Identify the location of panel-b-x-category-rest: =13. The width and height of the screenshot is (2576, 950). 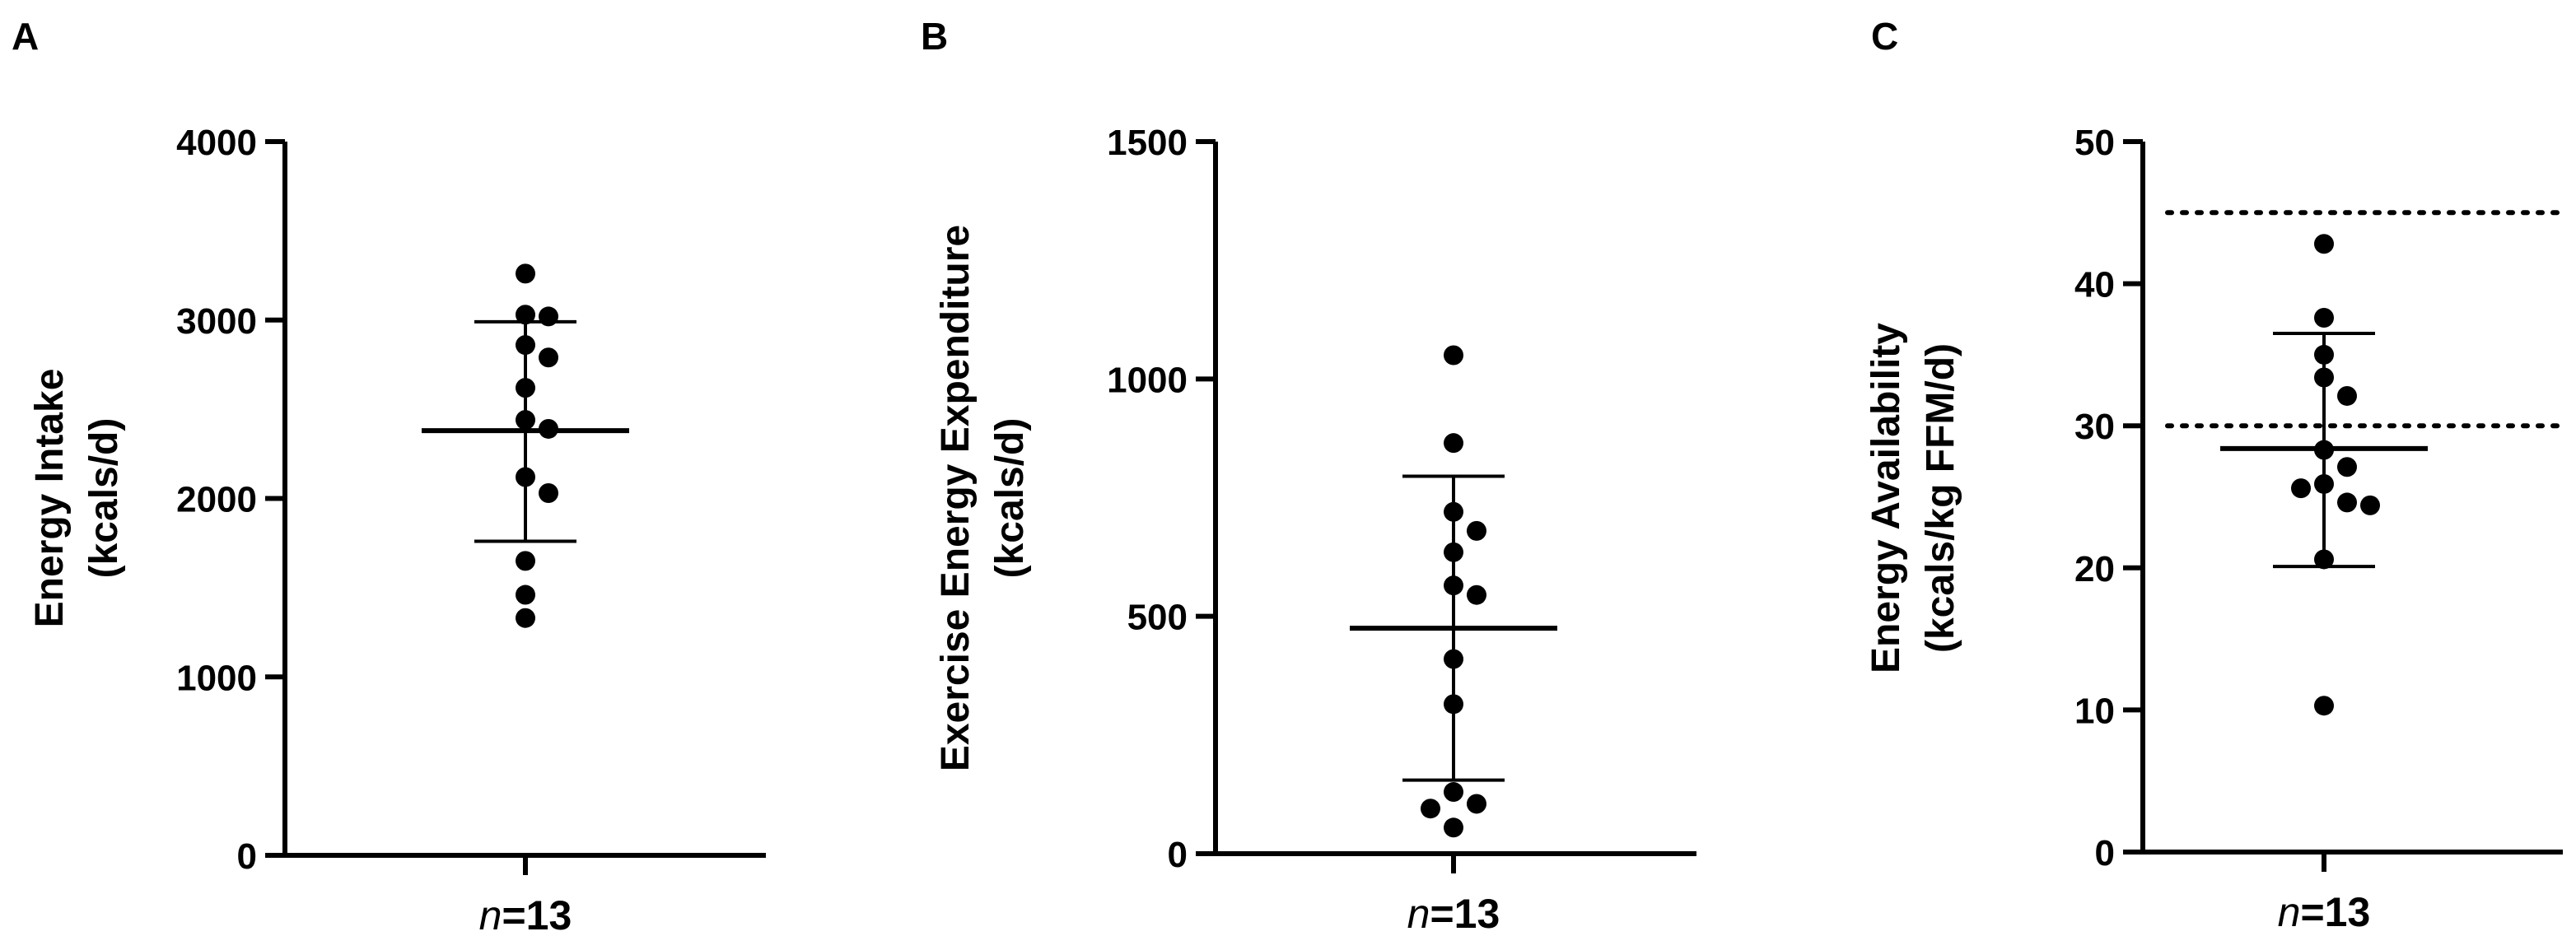
(1465, 914).